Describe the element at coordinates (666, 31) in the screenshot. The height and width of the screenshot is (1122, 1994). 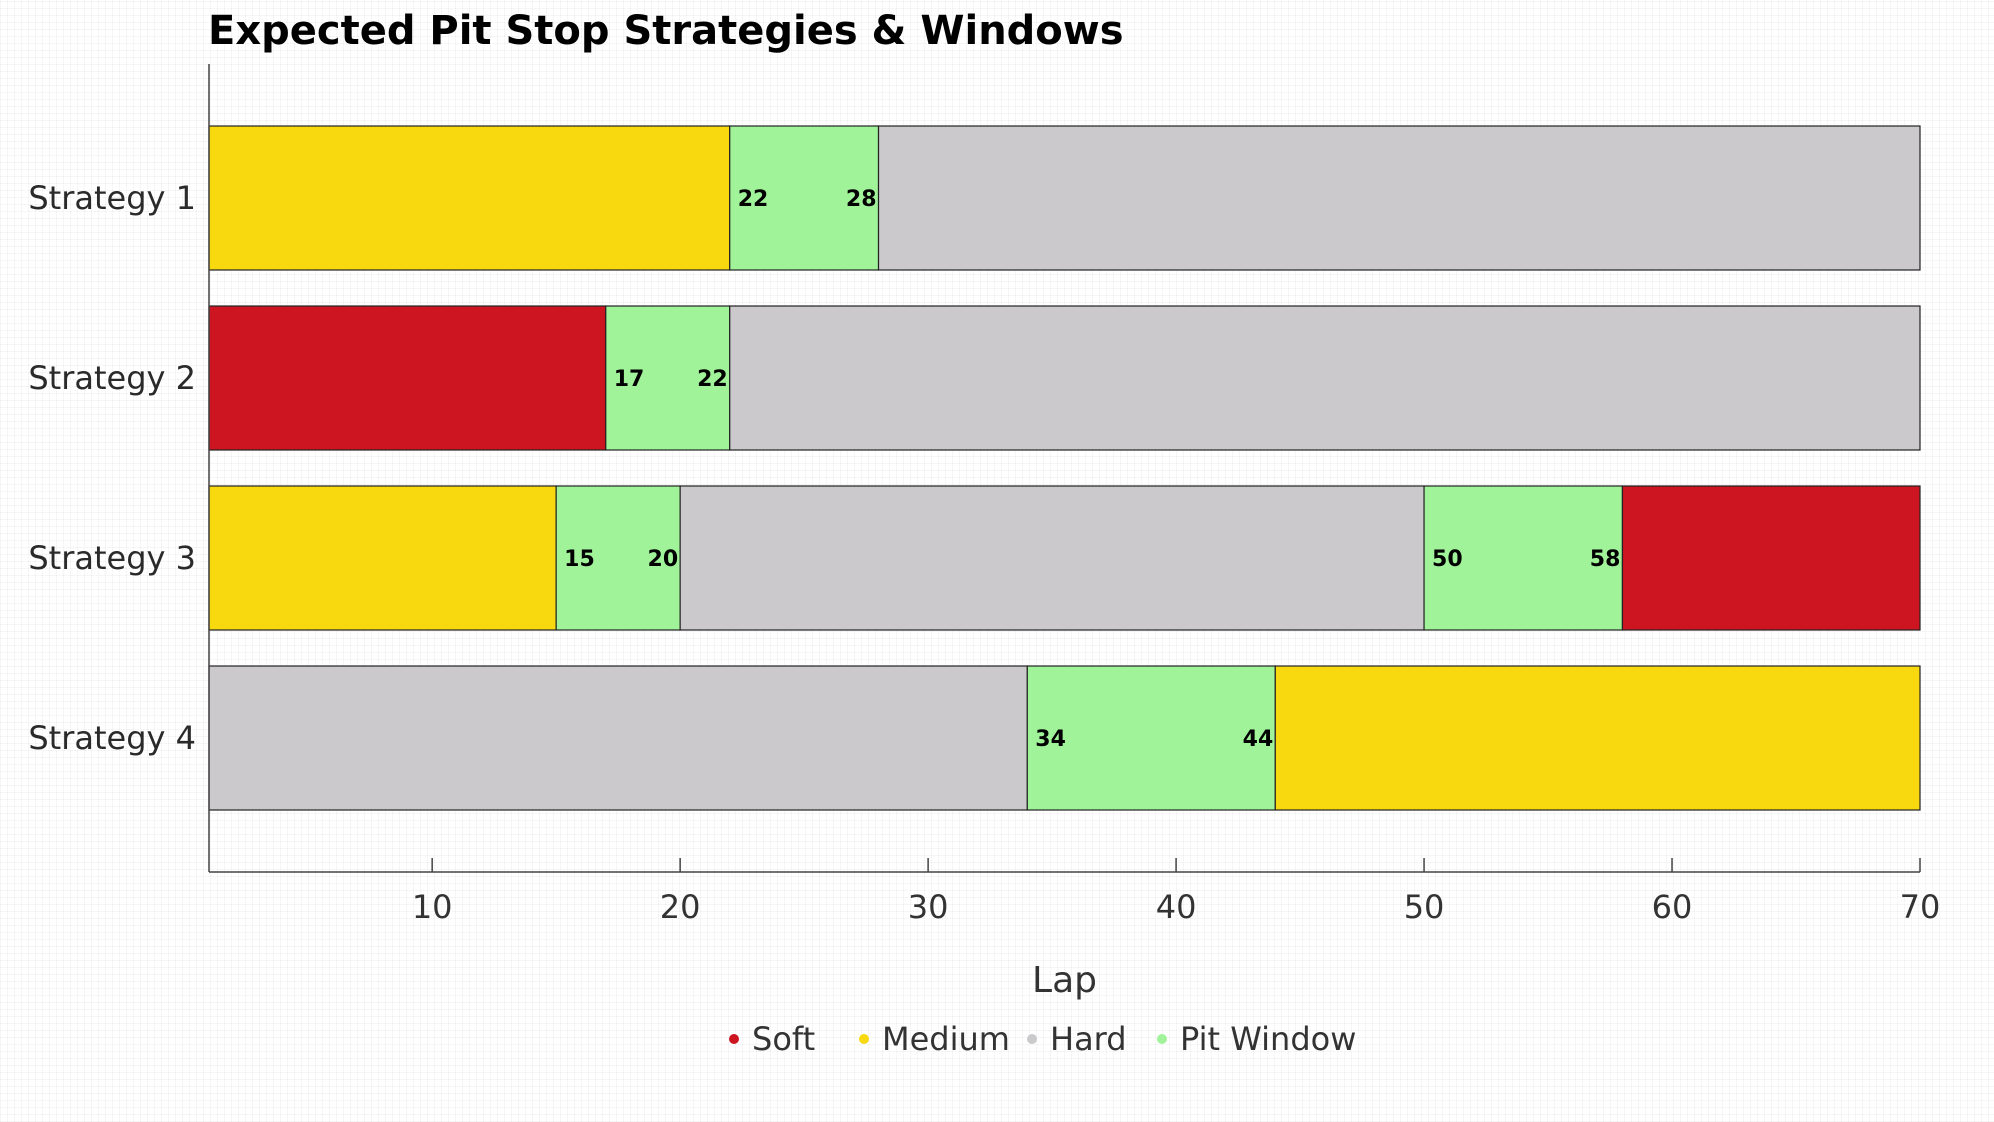
I see `chart-title: Expected Pit Stop Strategies & Windows` at that location.